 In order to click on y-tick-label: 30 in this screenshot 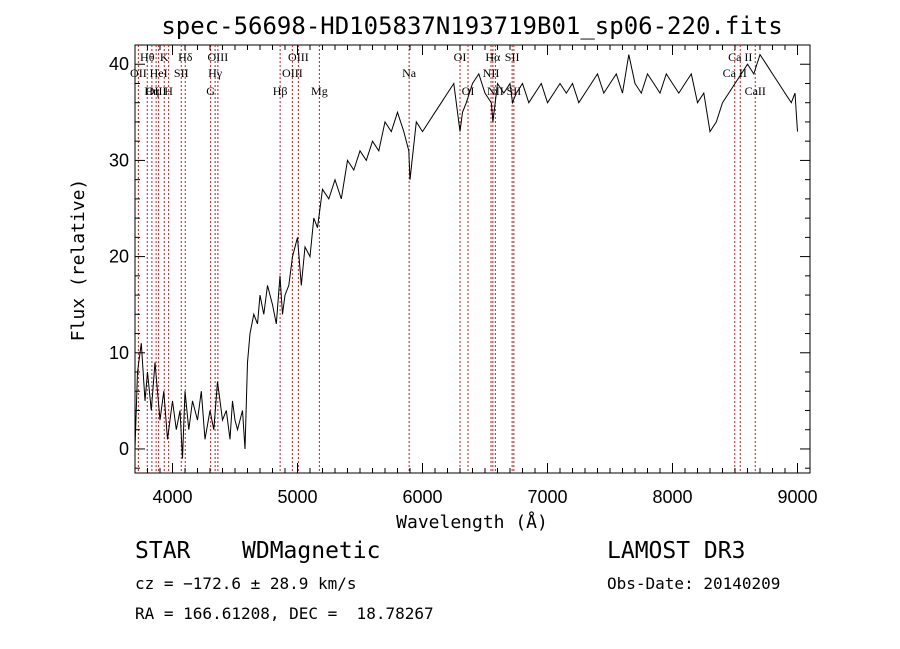, I will do `click(119, 160)`.